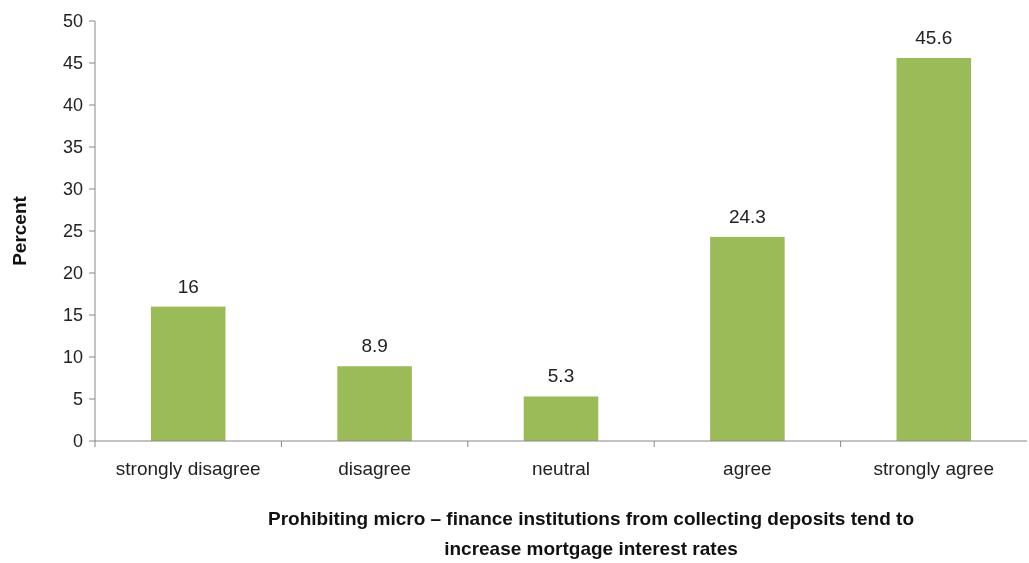 The image size is (1029, 563). I want to click on y-tick-label: 5, so click(77, 399).